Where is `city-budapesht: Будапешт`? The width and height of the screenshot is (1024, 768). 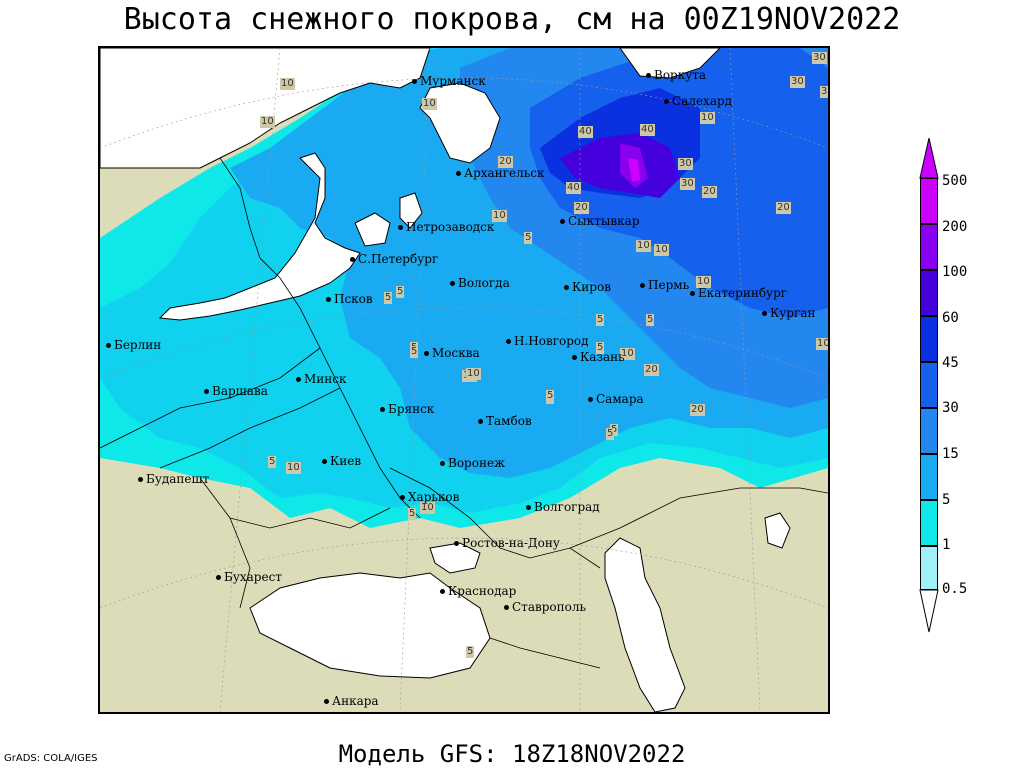
city-budapesht: Будапешт is located at coordinates (173, 479).